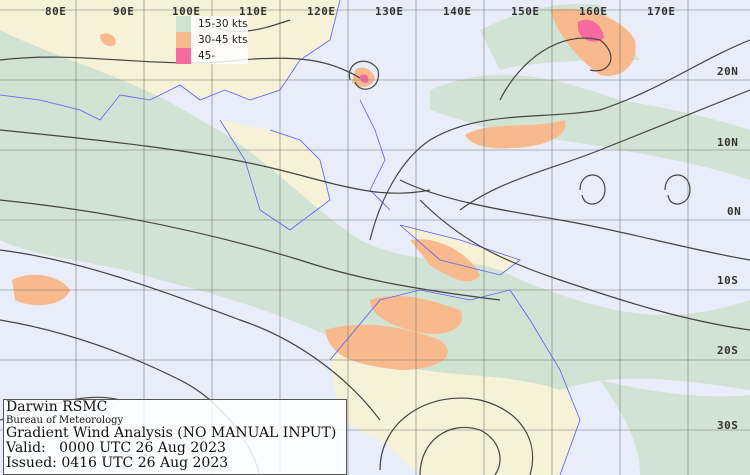 This screenshot has width=750, height=475. I want to click on valid-time: Valid: 0000 UTC 26 Aug 2023, so click(116, 448).